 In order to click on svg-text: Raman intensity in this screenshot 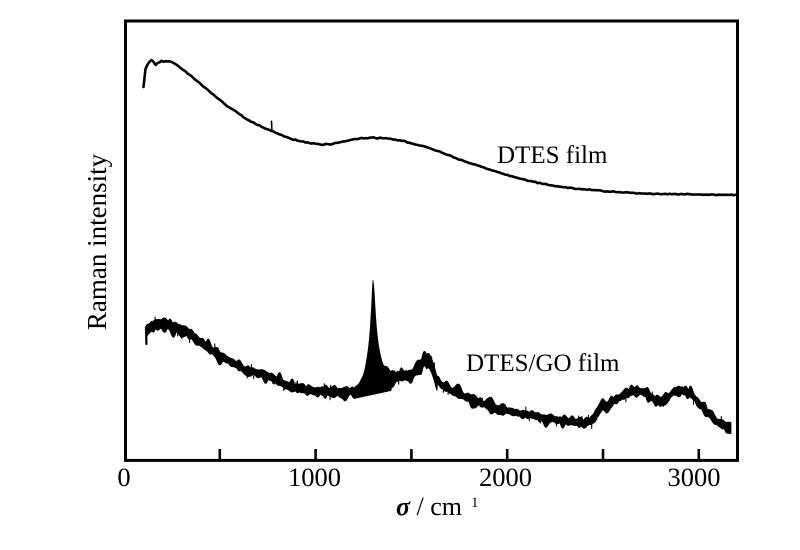, I will do `click(97, 241)`.